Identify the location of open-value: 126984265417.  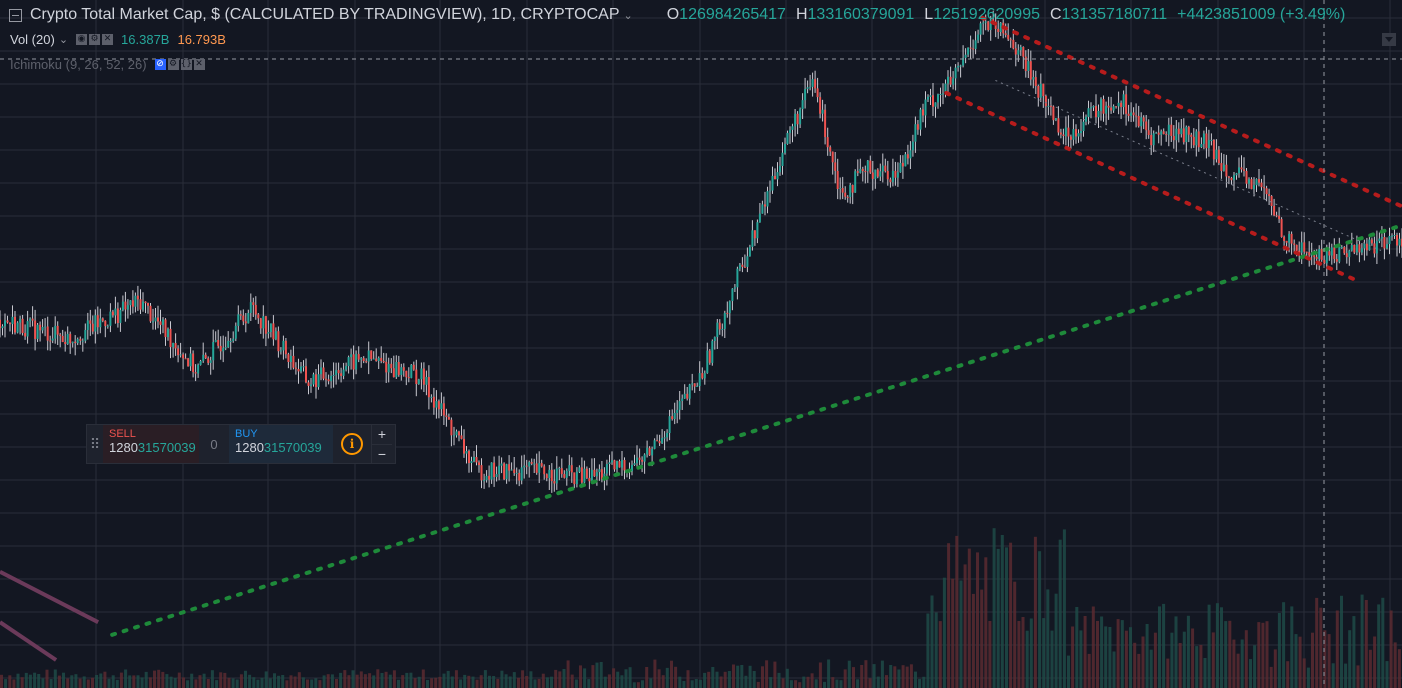
(732, 14).